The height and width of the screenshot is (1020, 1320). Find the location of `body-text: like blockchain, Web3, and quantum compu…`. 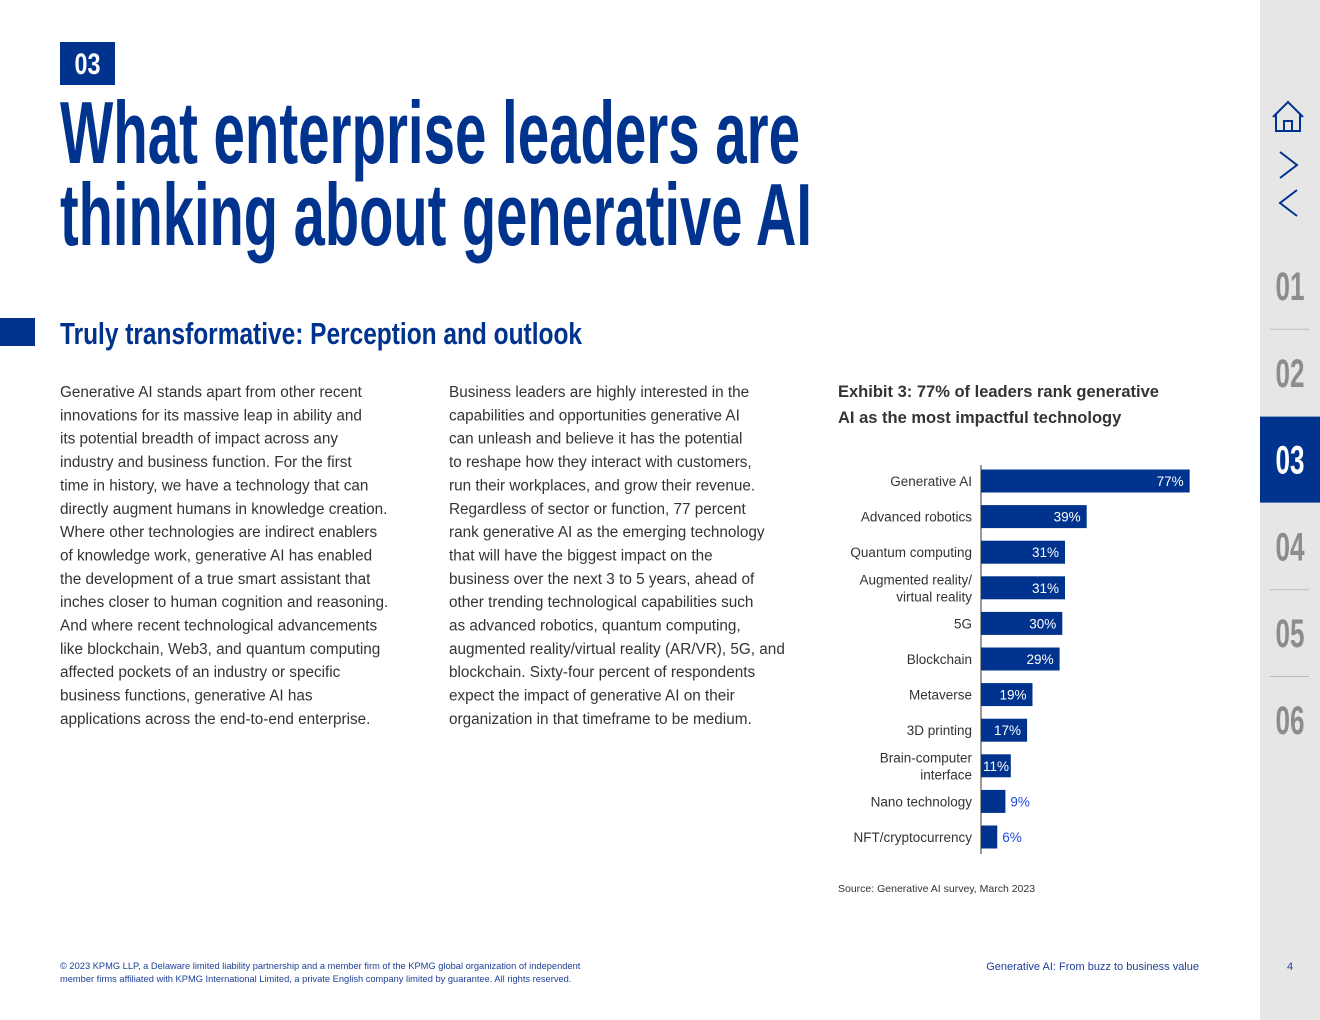

body-text: like blockchain, Web3, and quantum compu… is located at coordinates (220, 649).